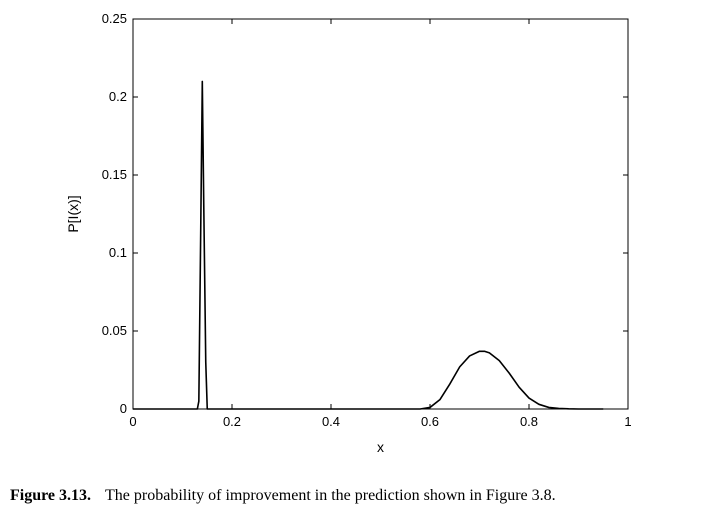  What do you see at coordinates (51, 495) in the screenshot?
I see `figure-number: Figure 3.13.` at bounding box center [51, 495].